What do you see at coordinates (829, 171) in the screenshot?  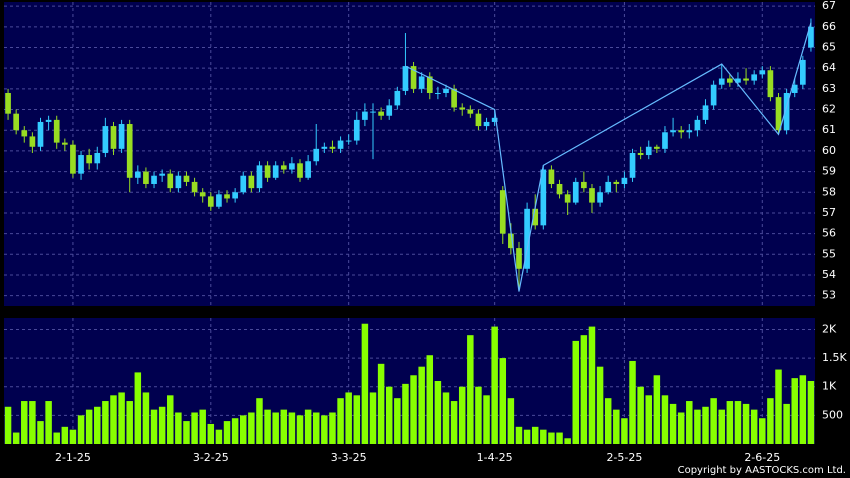 I see `y-tick-label: 59` at bounding box center [829, 171].